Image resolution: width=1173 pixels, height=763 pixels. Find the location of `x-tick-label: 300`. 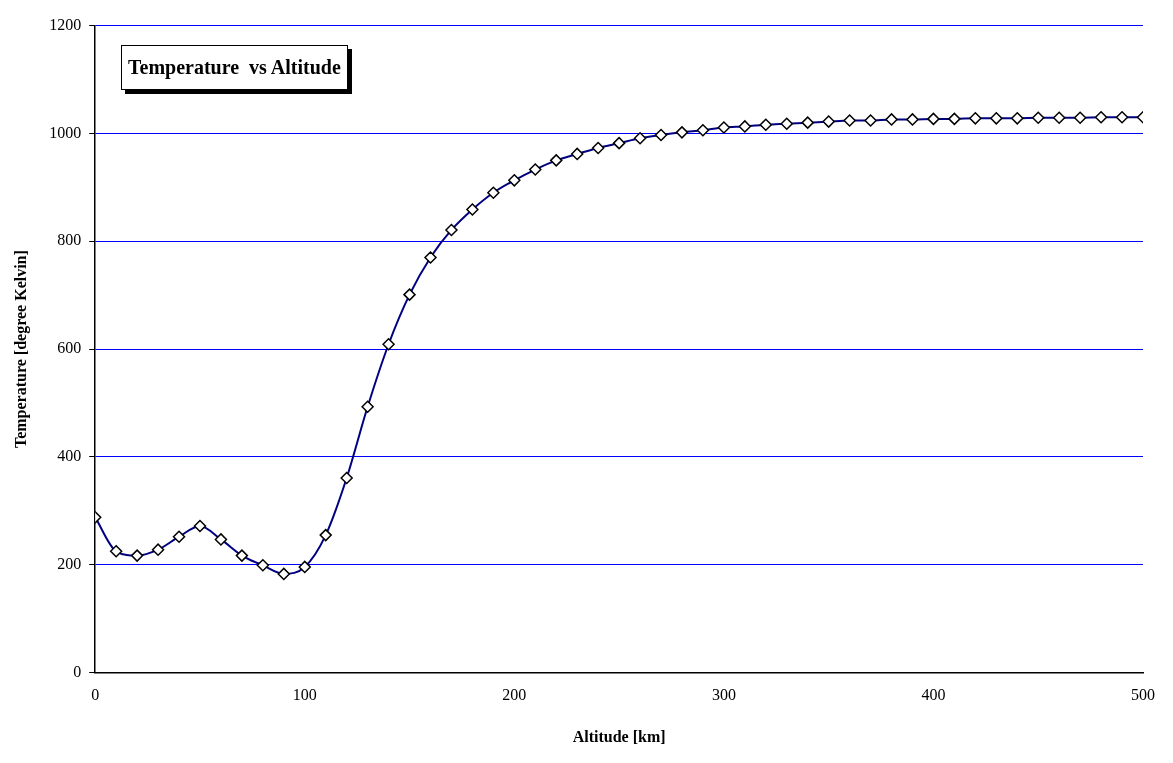

x-tick-label: 300 is located at coordinates (723, 695).